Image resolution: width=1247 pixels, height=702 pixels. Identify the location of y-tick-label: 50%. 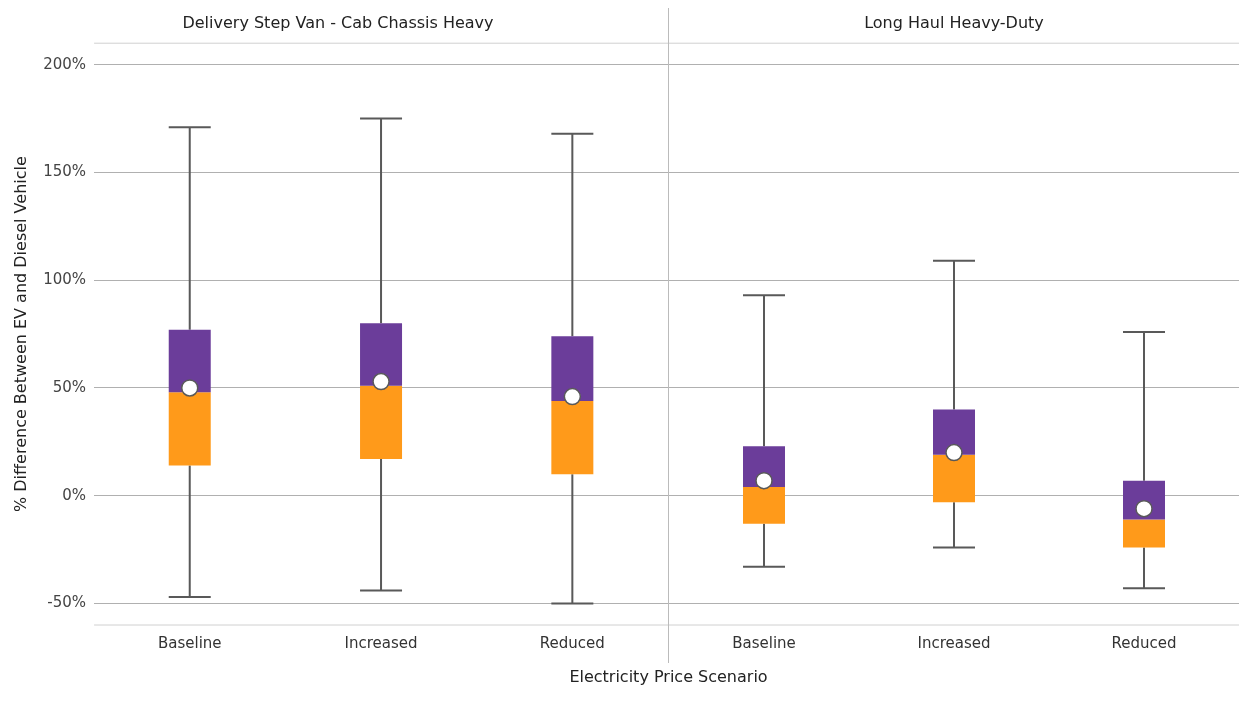
(69, 386).